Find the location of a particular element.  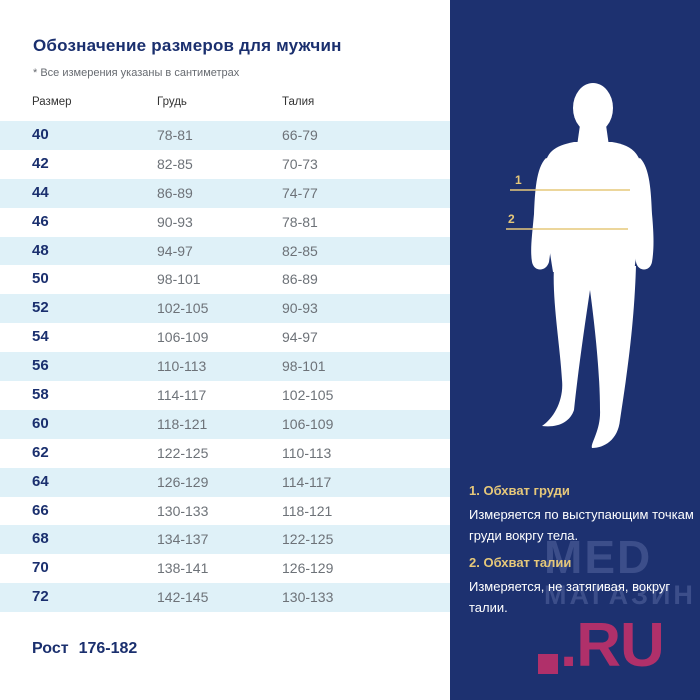

waist-cell: 98-101 is located at coordinates (304, 366).